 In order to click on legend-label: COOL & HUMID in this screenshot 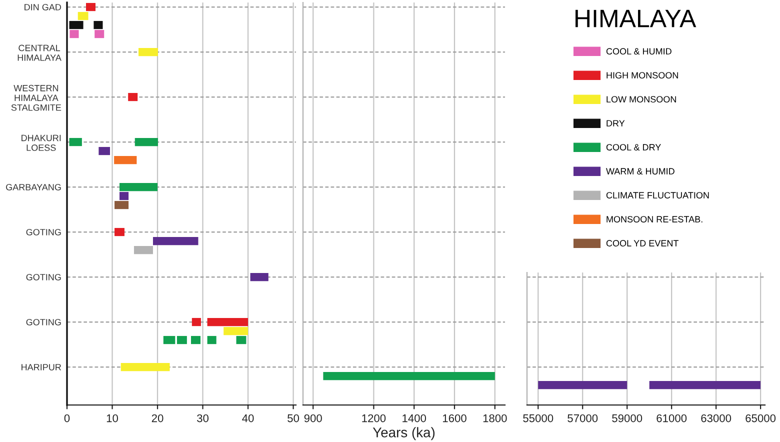, I will do `click(639, 51)`.